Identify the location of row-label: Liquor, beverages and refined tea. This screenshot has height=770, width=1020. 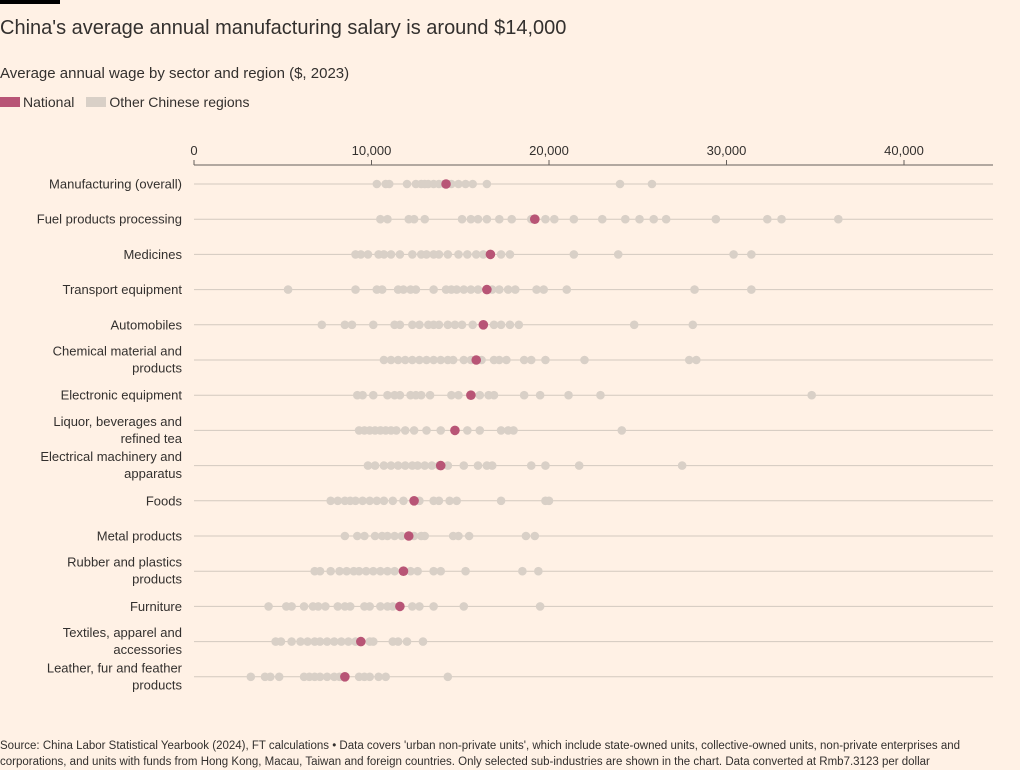
(117, 430).